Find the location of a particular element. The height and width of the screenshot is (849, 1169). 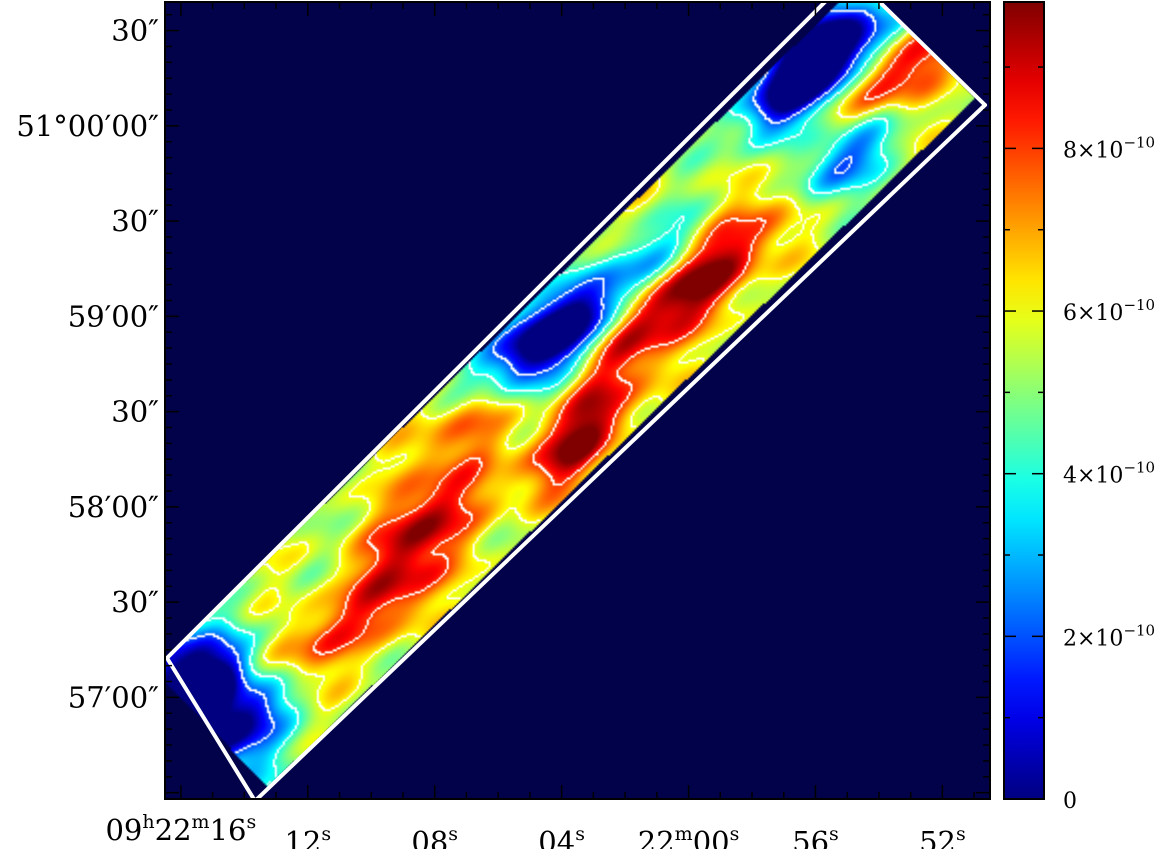

y-axis-dec-labels: 30″ 51°00′00″ 30″ 59′00″ 30″ 58′00″ 30″ 57′00″ is located at coordinates (87, 364).